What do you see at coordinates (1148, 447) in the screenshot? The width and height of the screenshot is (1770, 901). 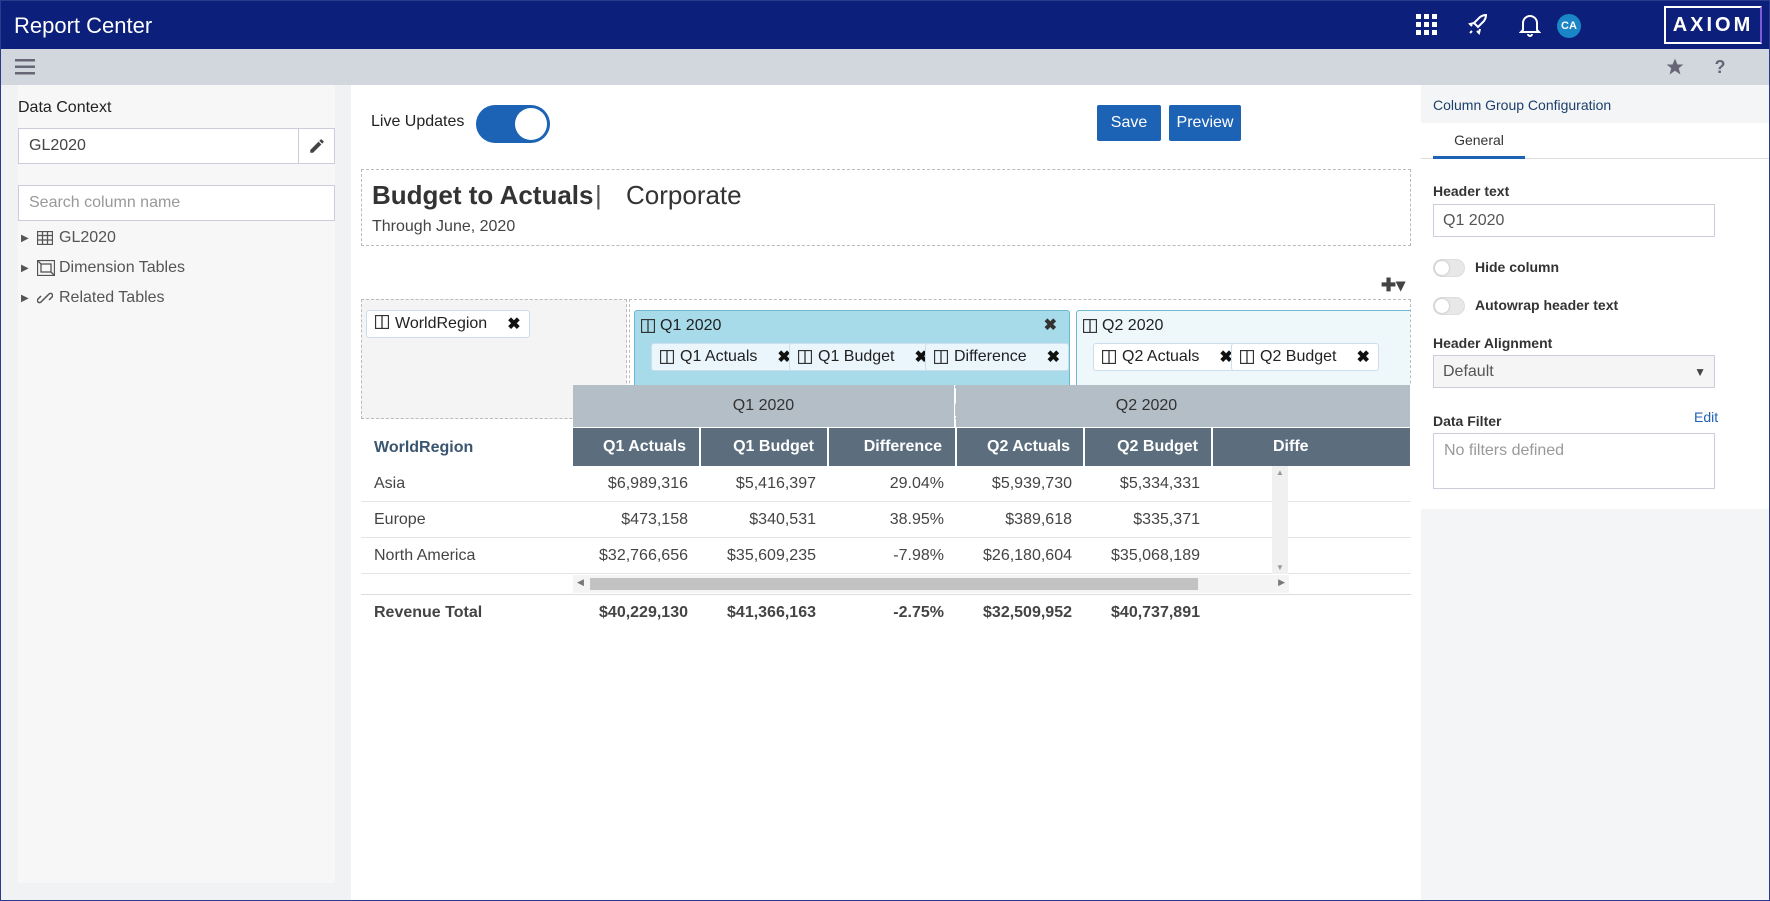 I see `col-header-q2-budget: Q2 Budget` at bounding box center [1148, 447].